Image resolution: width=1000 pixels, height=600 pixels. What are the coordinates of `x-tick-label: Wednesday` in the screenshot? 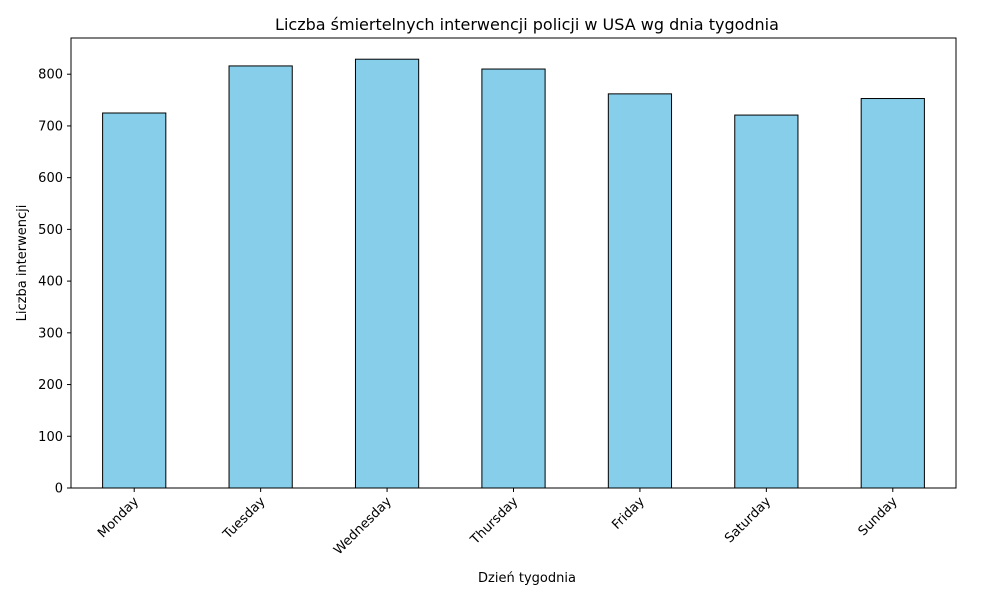 It's located at (363, 526).